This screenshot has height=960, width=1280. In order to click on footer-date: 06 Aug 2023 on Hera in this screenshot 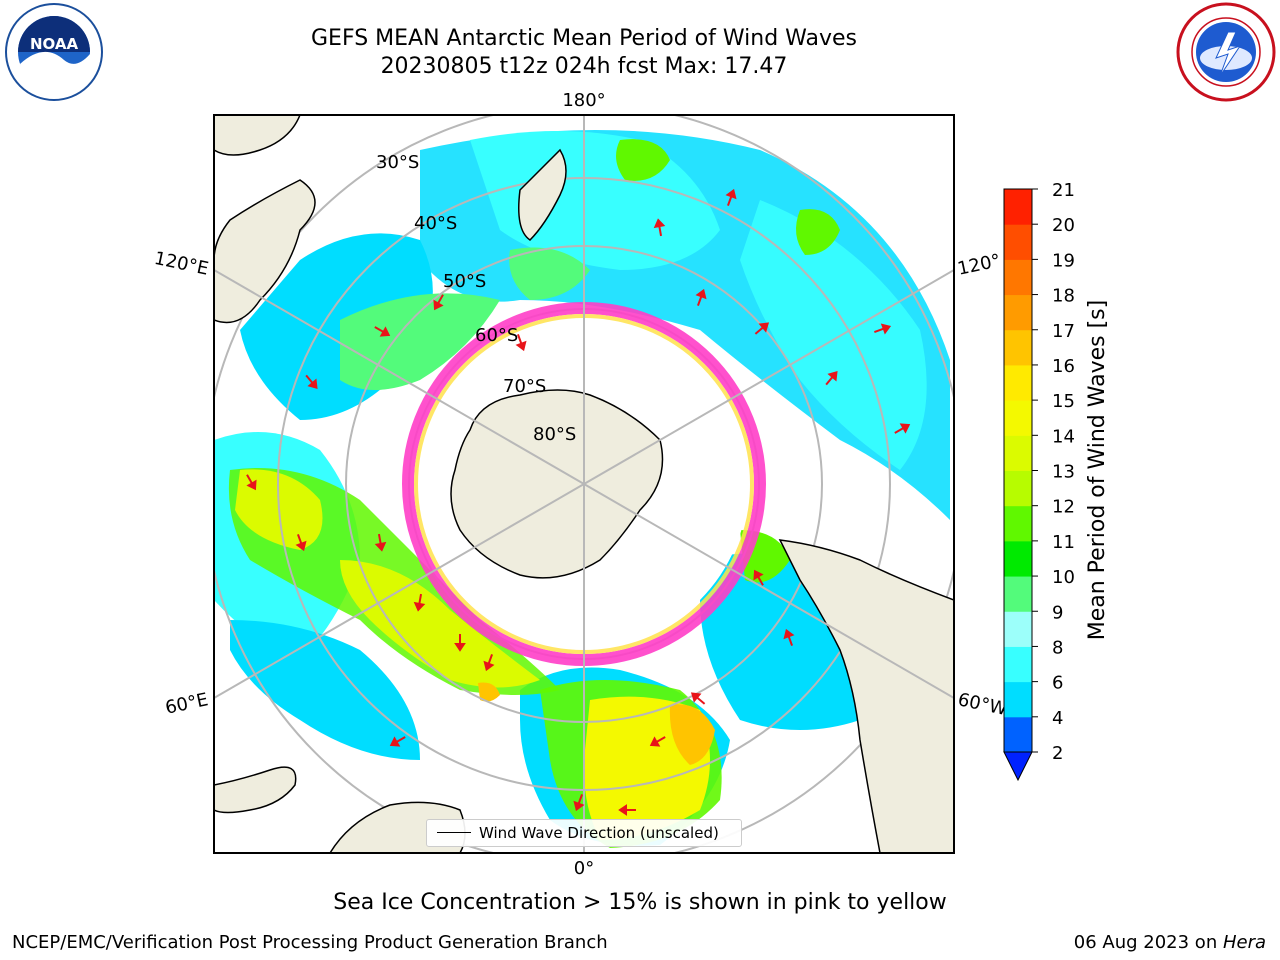, I will do `click(1170, 942)`.